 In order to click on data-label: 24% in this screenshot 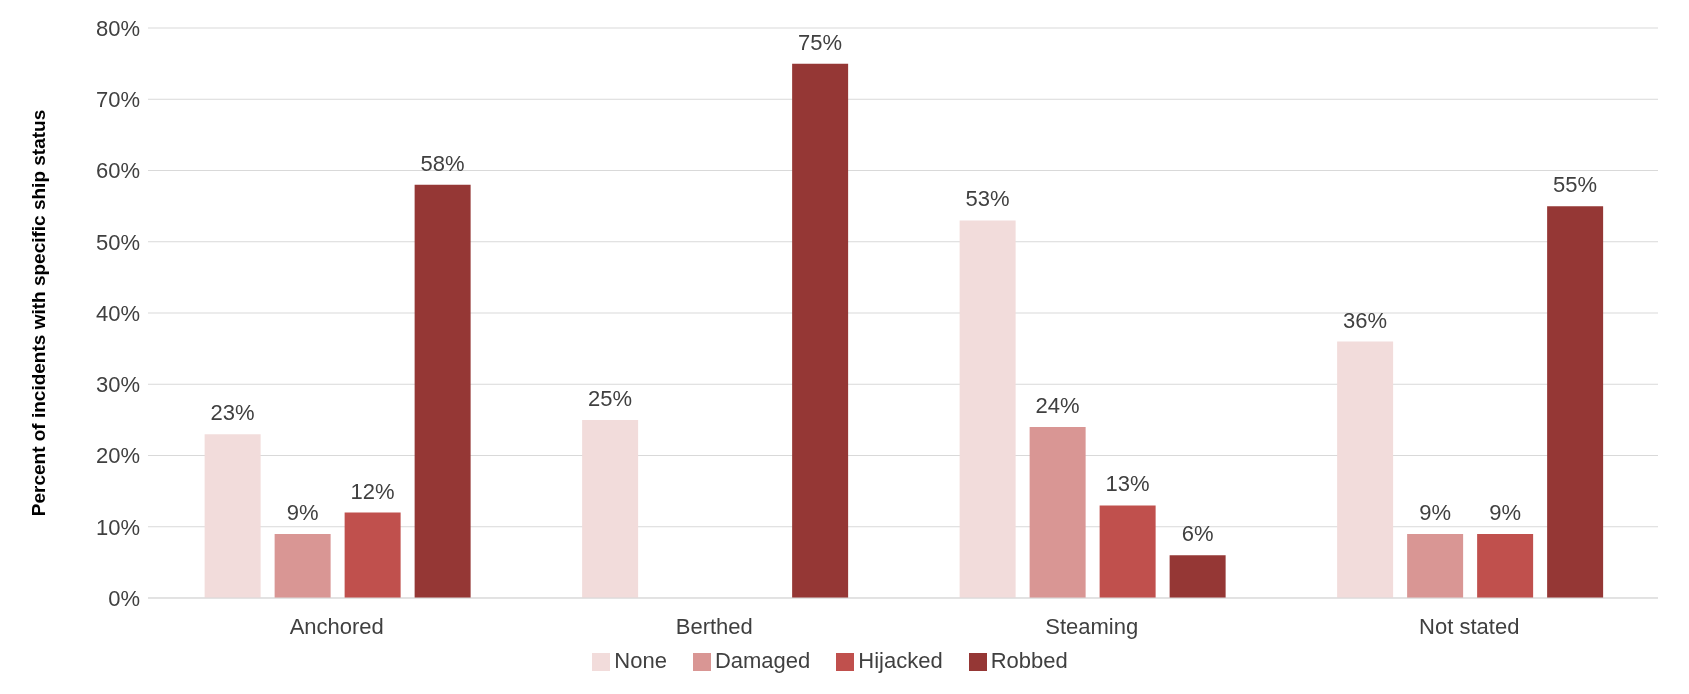, I will do `click(1057, 405)`.